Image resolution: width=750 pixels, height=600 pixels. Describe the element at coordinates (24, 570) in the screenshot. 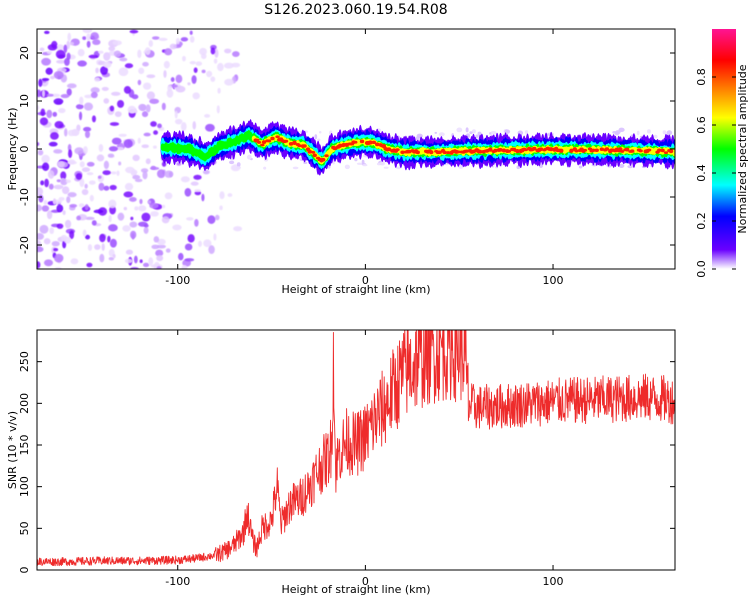

I see `snr-ytick-label: 0` at that location.